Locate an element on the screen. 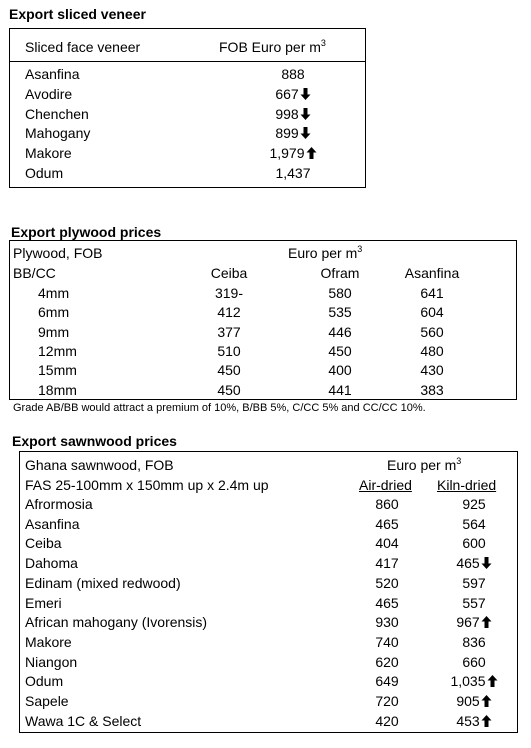 This screenshot has height=748, width=531. sawnwood-air-price: 860 is located at coordinates (387, 504).